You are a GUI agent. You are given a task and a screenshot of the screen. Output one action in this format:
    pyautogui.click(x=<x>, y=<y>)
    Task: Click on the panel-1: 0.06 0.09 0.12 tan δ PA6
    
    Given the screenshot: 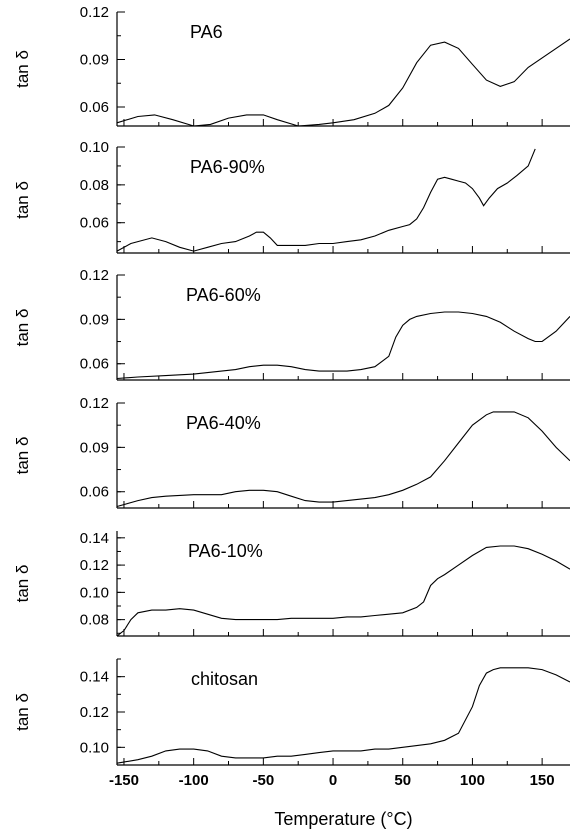 What is the action you would take?
    pyautogui.click(x=291, y=65)
    